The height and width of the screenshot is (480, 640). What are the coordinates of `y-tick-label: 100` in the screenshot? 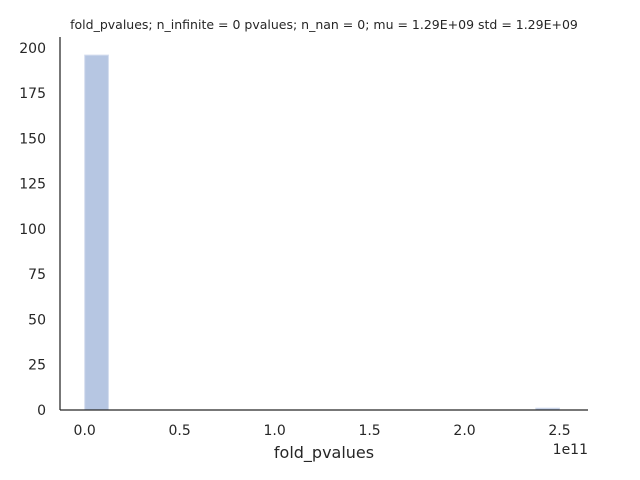 It's located at (32, 230).